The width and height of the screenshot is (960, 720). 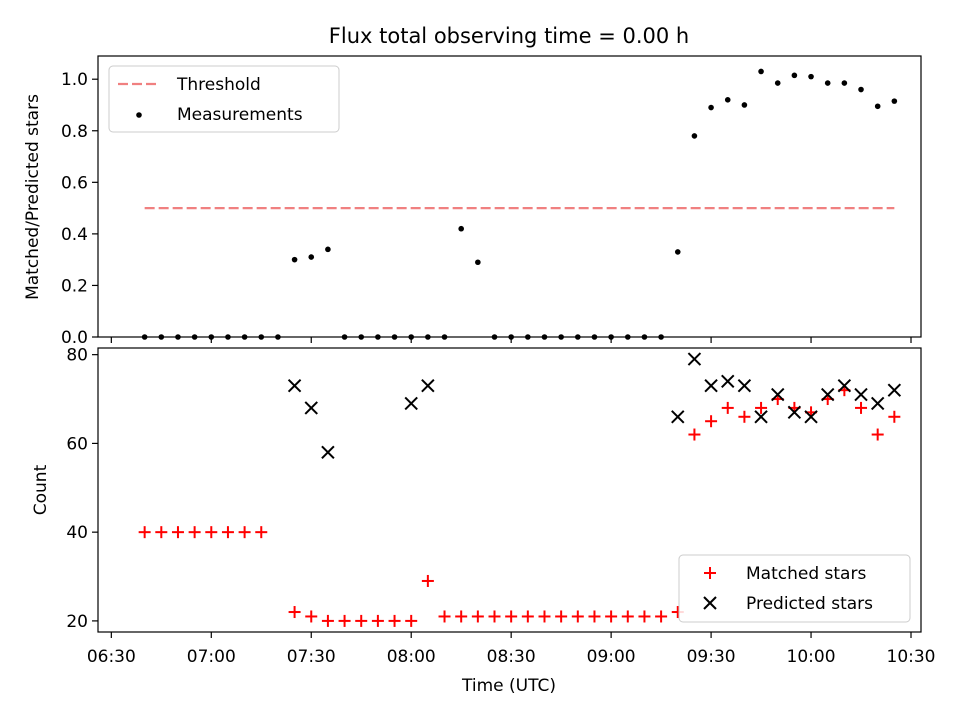 I want to click on legend-measurement-label: Measurements, so click(x=240, y=115).